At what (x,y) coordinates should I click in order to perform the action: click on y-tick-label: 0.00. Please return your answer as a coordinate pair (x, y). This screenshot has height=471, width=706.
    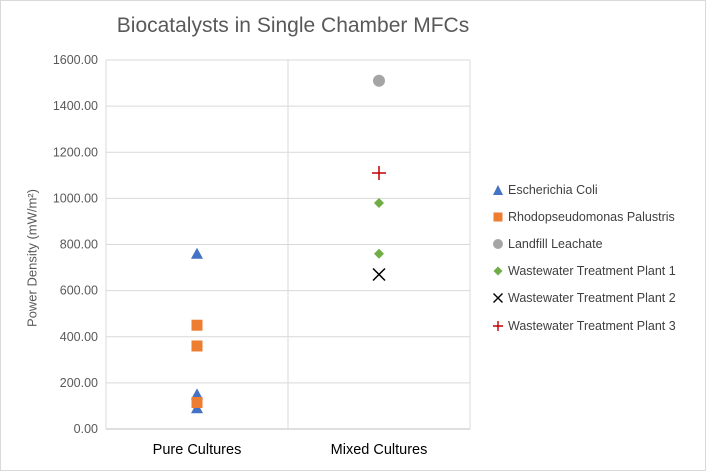
    Looking at the image, I should click on (86, 429).